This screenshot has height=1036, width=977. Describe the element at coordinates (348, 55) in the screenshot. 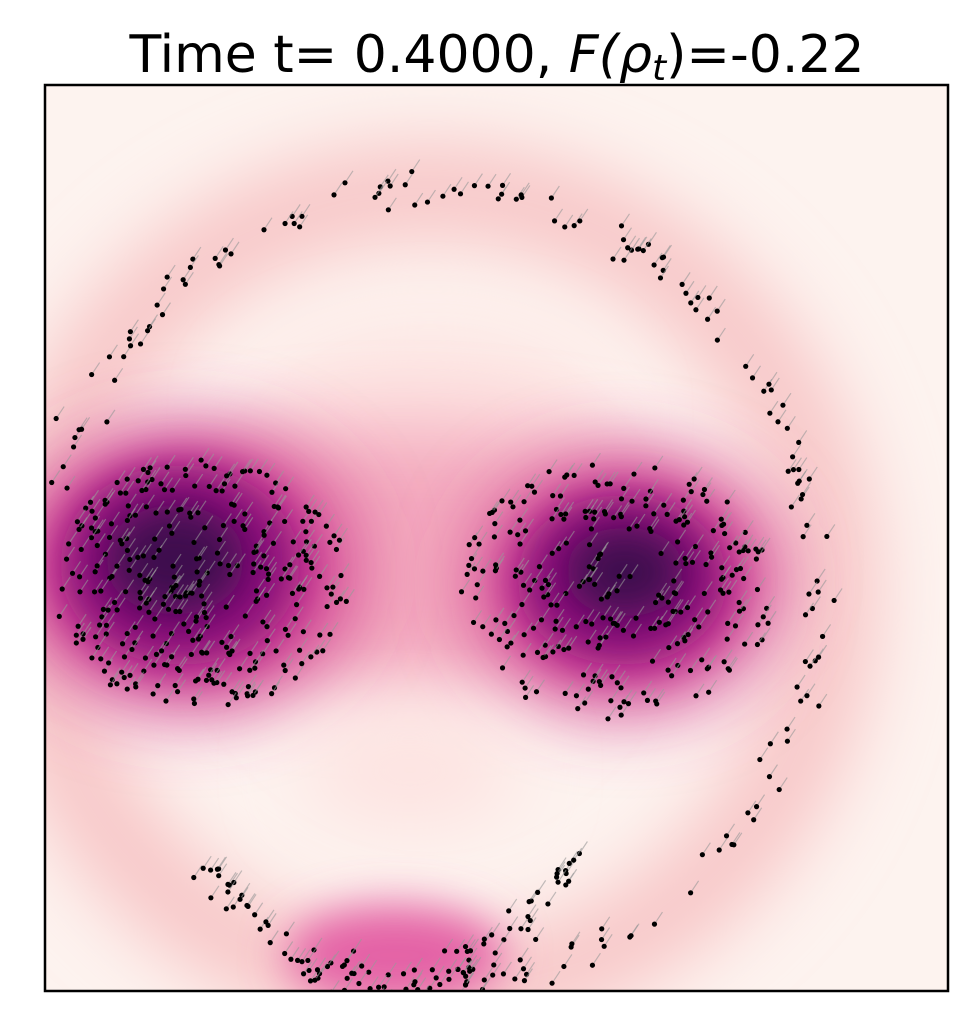

I see `title-text: Time t= 0.4000,` at that location.